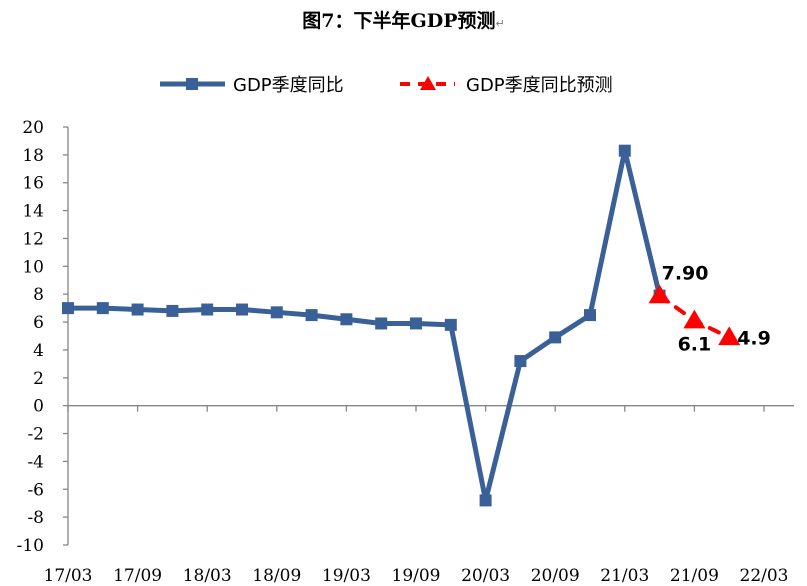 The width and height of the screenshot is (807, 586). Describe the element at coordinates (207, 576) in the screenshot. I see `x-tick-label: 18/03` at that location.